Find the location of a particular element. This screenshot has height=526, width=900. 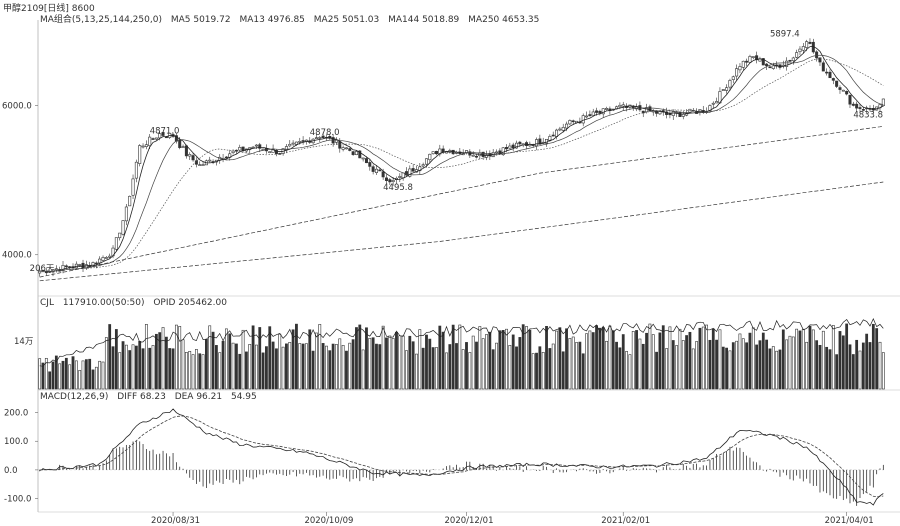

macd-tick-label: 0.0 is located at coordinates (11, 471).